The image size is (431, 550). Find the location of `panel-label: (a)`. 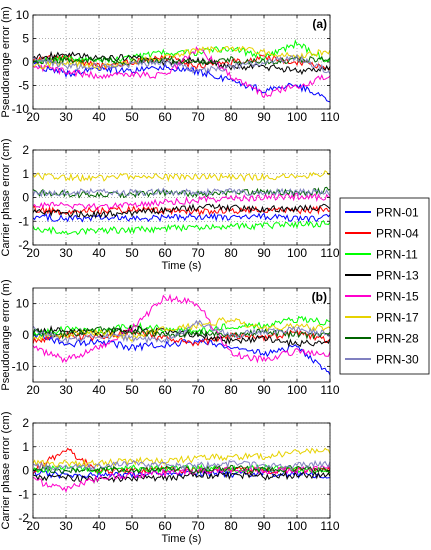

panel-label: (a) is located at coordinates (319, 24).